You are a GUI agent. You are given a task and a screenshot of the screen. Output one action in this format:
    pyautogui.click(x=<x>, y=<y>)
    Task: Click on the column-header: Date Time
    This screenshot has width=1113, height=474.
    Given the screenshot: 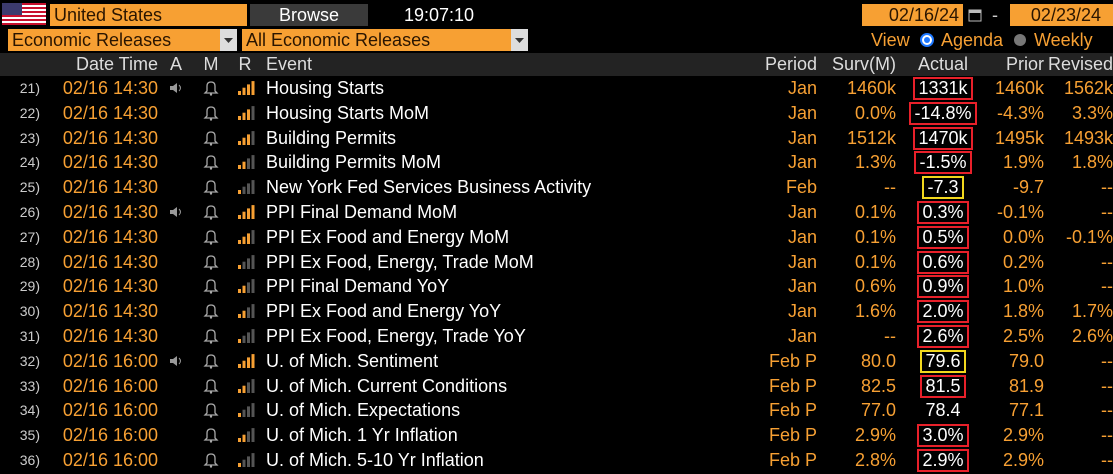 What is the action you would take?
    pyautogui.click(x=116, y=64)
    